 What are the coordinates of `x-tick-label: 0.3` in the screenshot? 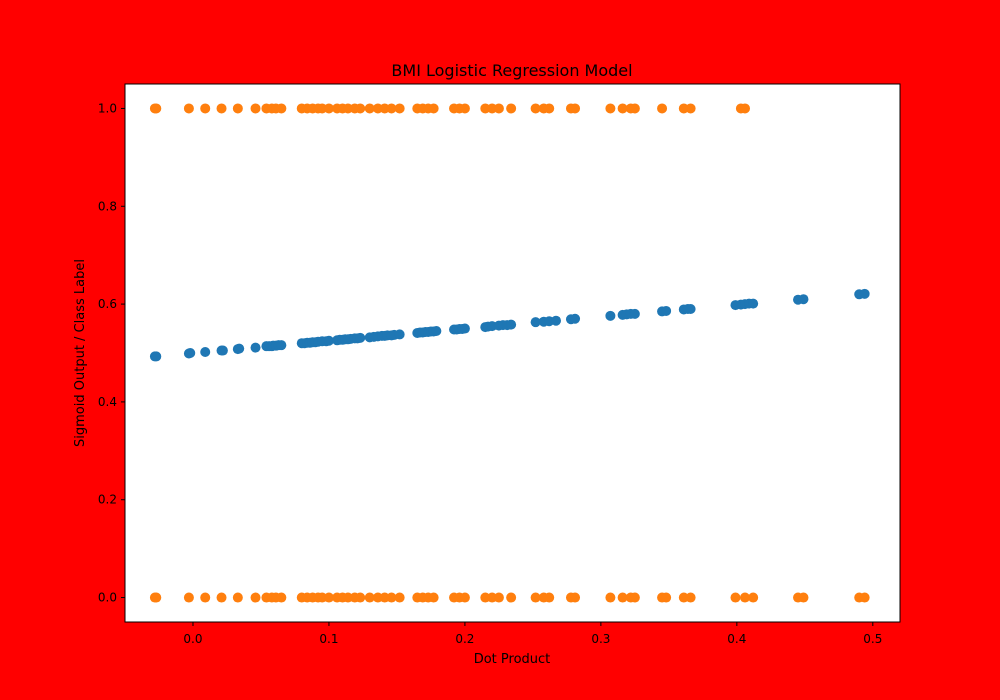 It's located at (600, 639).